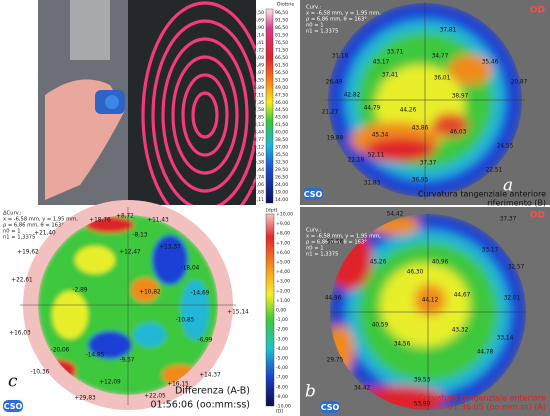 This screenshot has width=550, height=416. What do you see at coordinates (485, 353) in the screenshot?
I see `map-value: 44,78` at bounding box center [485, 353].